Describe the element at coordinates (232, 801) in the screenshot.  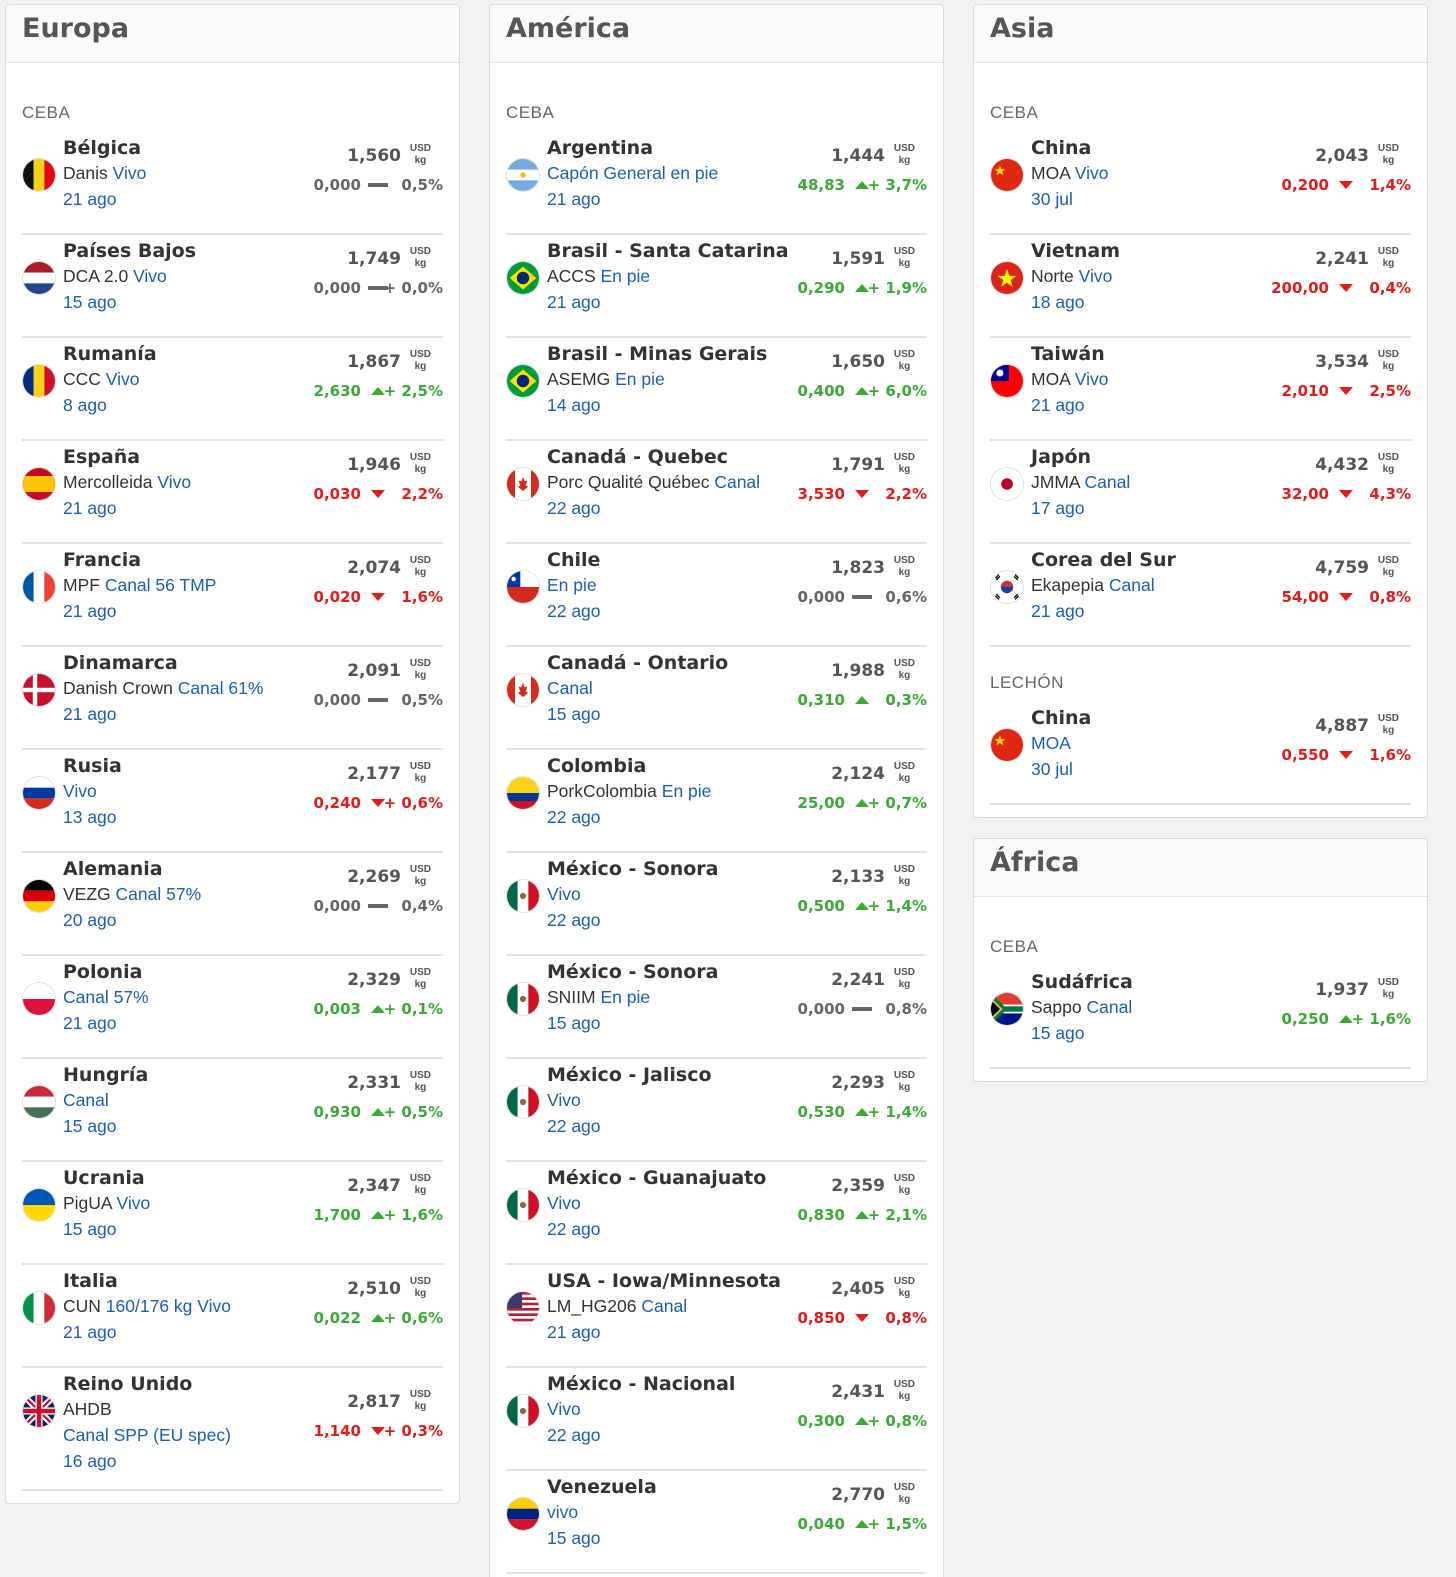
I see `price-row: Rusia Vivo 13 ago 2,177 USD kg 0,240 + 0,6%` at that location.